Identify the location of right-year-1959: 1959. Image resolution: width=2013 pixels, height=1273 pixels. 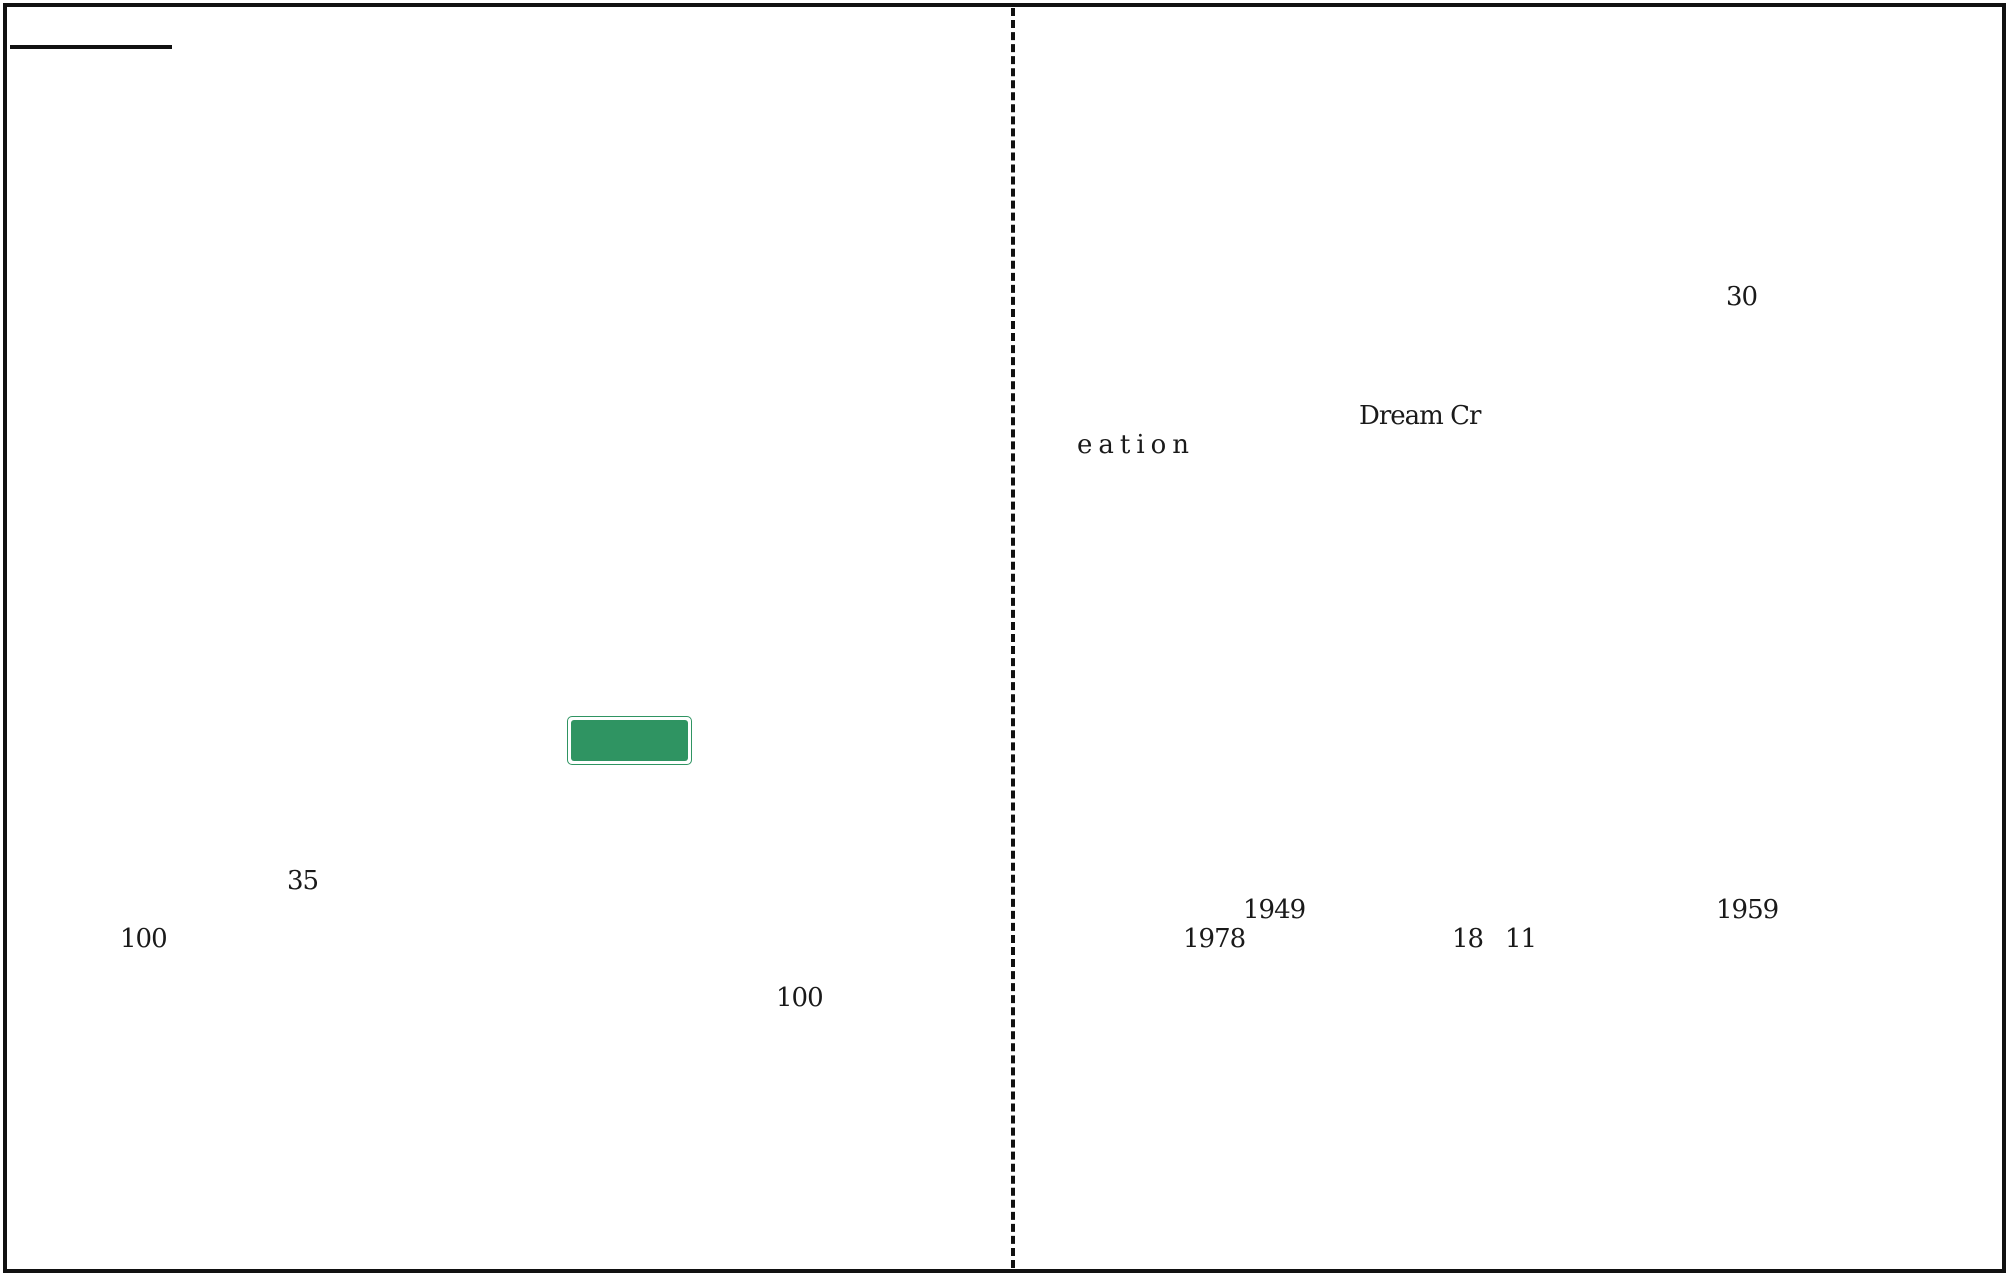
(1747, 910).